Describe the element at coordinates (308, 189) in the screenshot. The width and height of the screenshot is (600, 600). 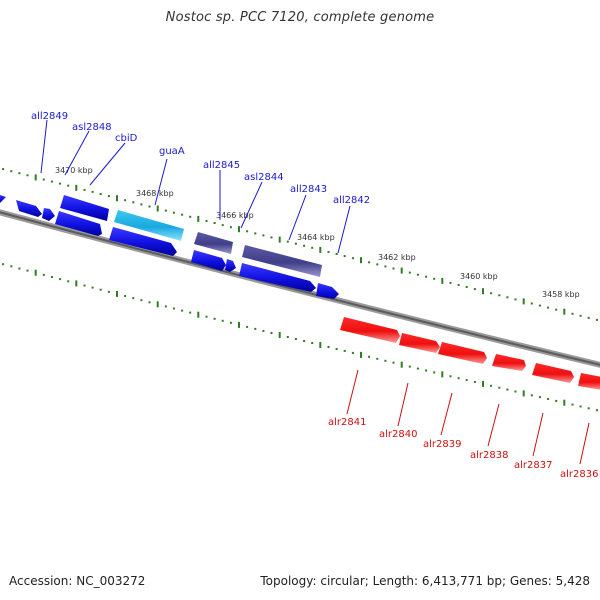
I see `gene-label-all2843: all2843` at that location.